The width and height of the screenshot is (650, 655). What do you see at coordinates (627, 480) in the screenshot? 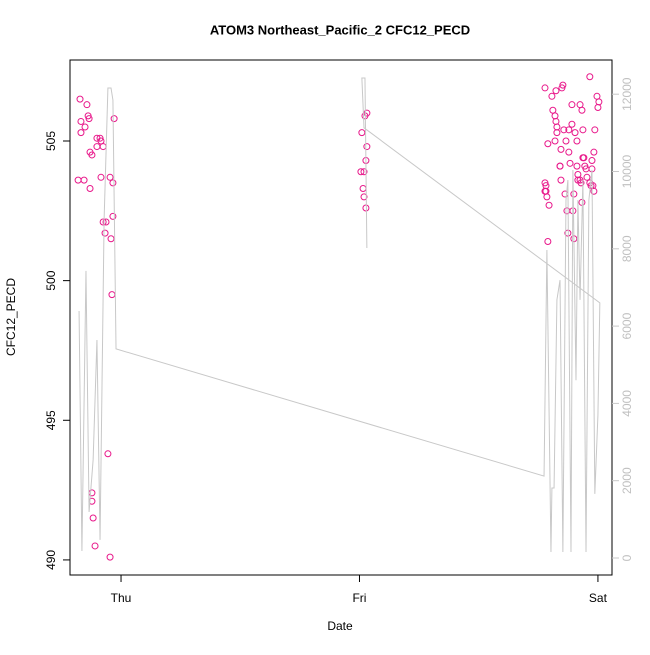
I see `y2-tick-label: 2000` at bounding box center [627, 480].